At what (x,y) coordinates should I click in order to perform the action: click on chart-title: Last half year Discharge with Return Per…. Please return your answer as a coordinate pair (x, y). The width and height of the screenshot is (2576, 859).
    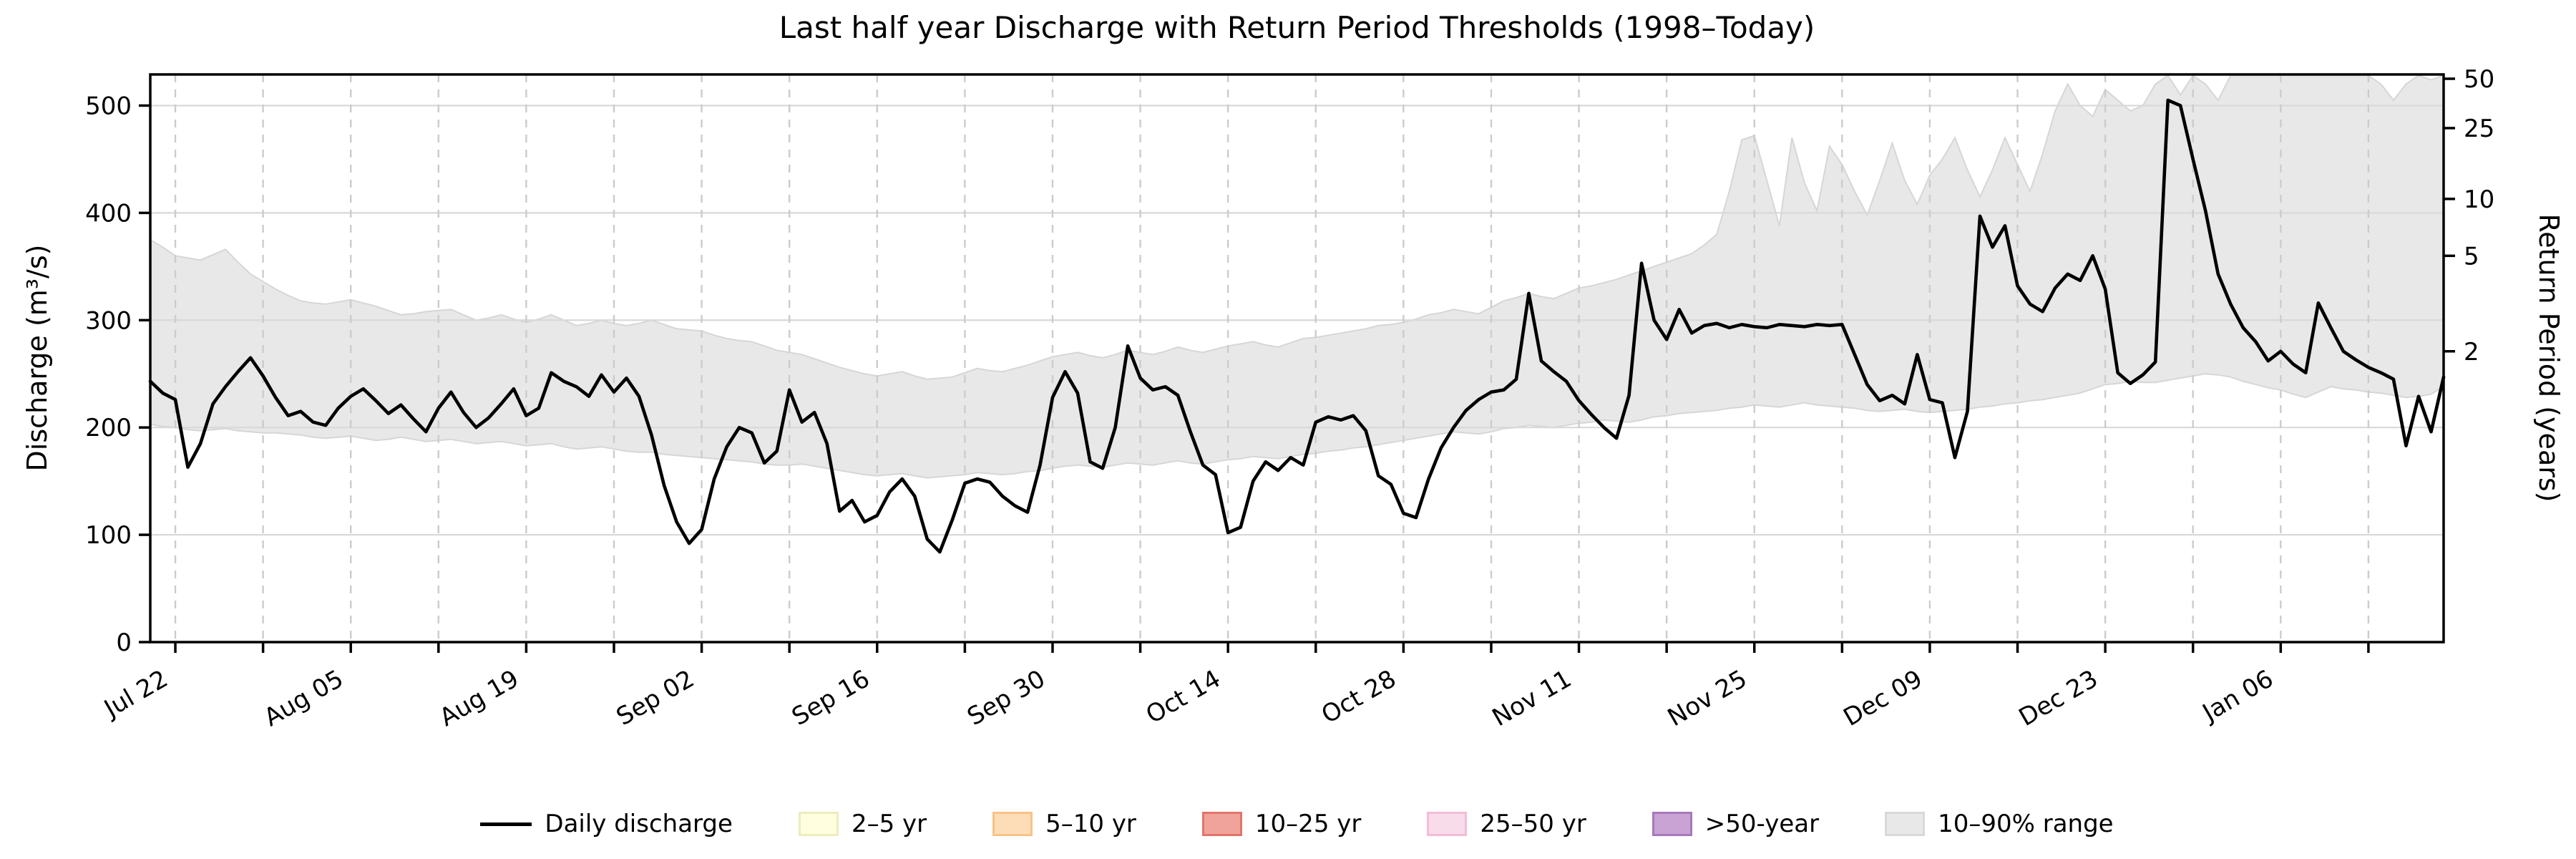
    Looking at the image, I should click on (1297, 27).